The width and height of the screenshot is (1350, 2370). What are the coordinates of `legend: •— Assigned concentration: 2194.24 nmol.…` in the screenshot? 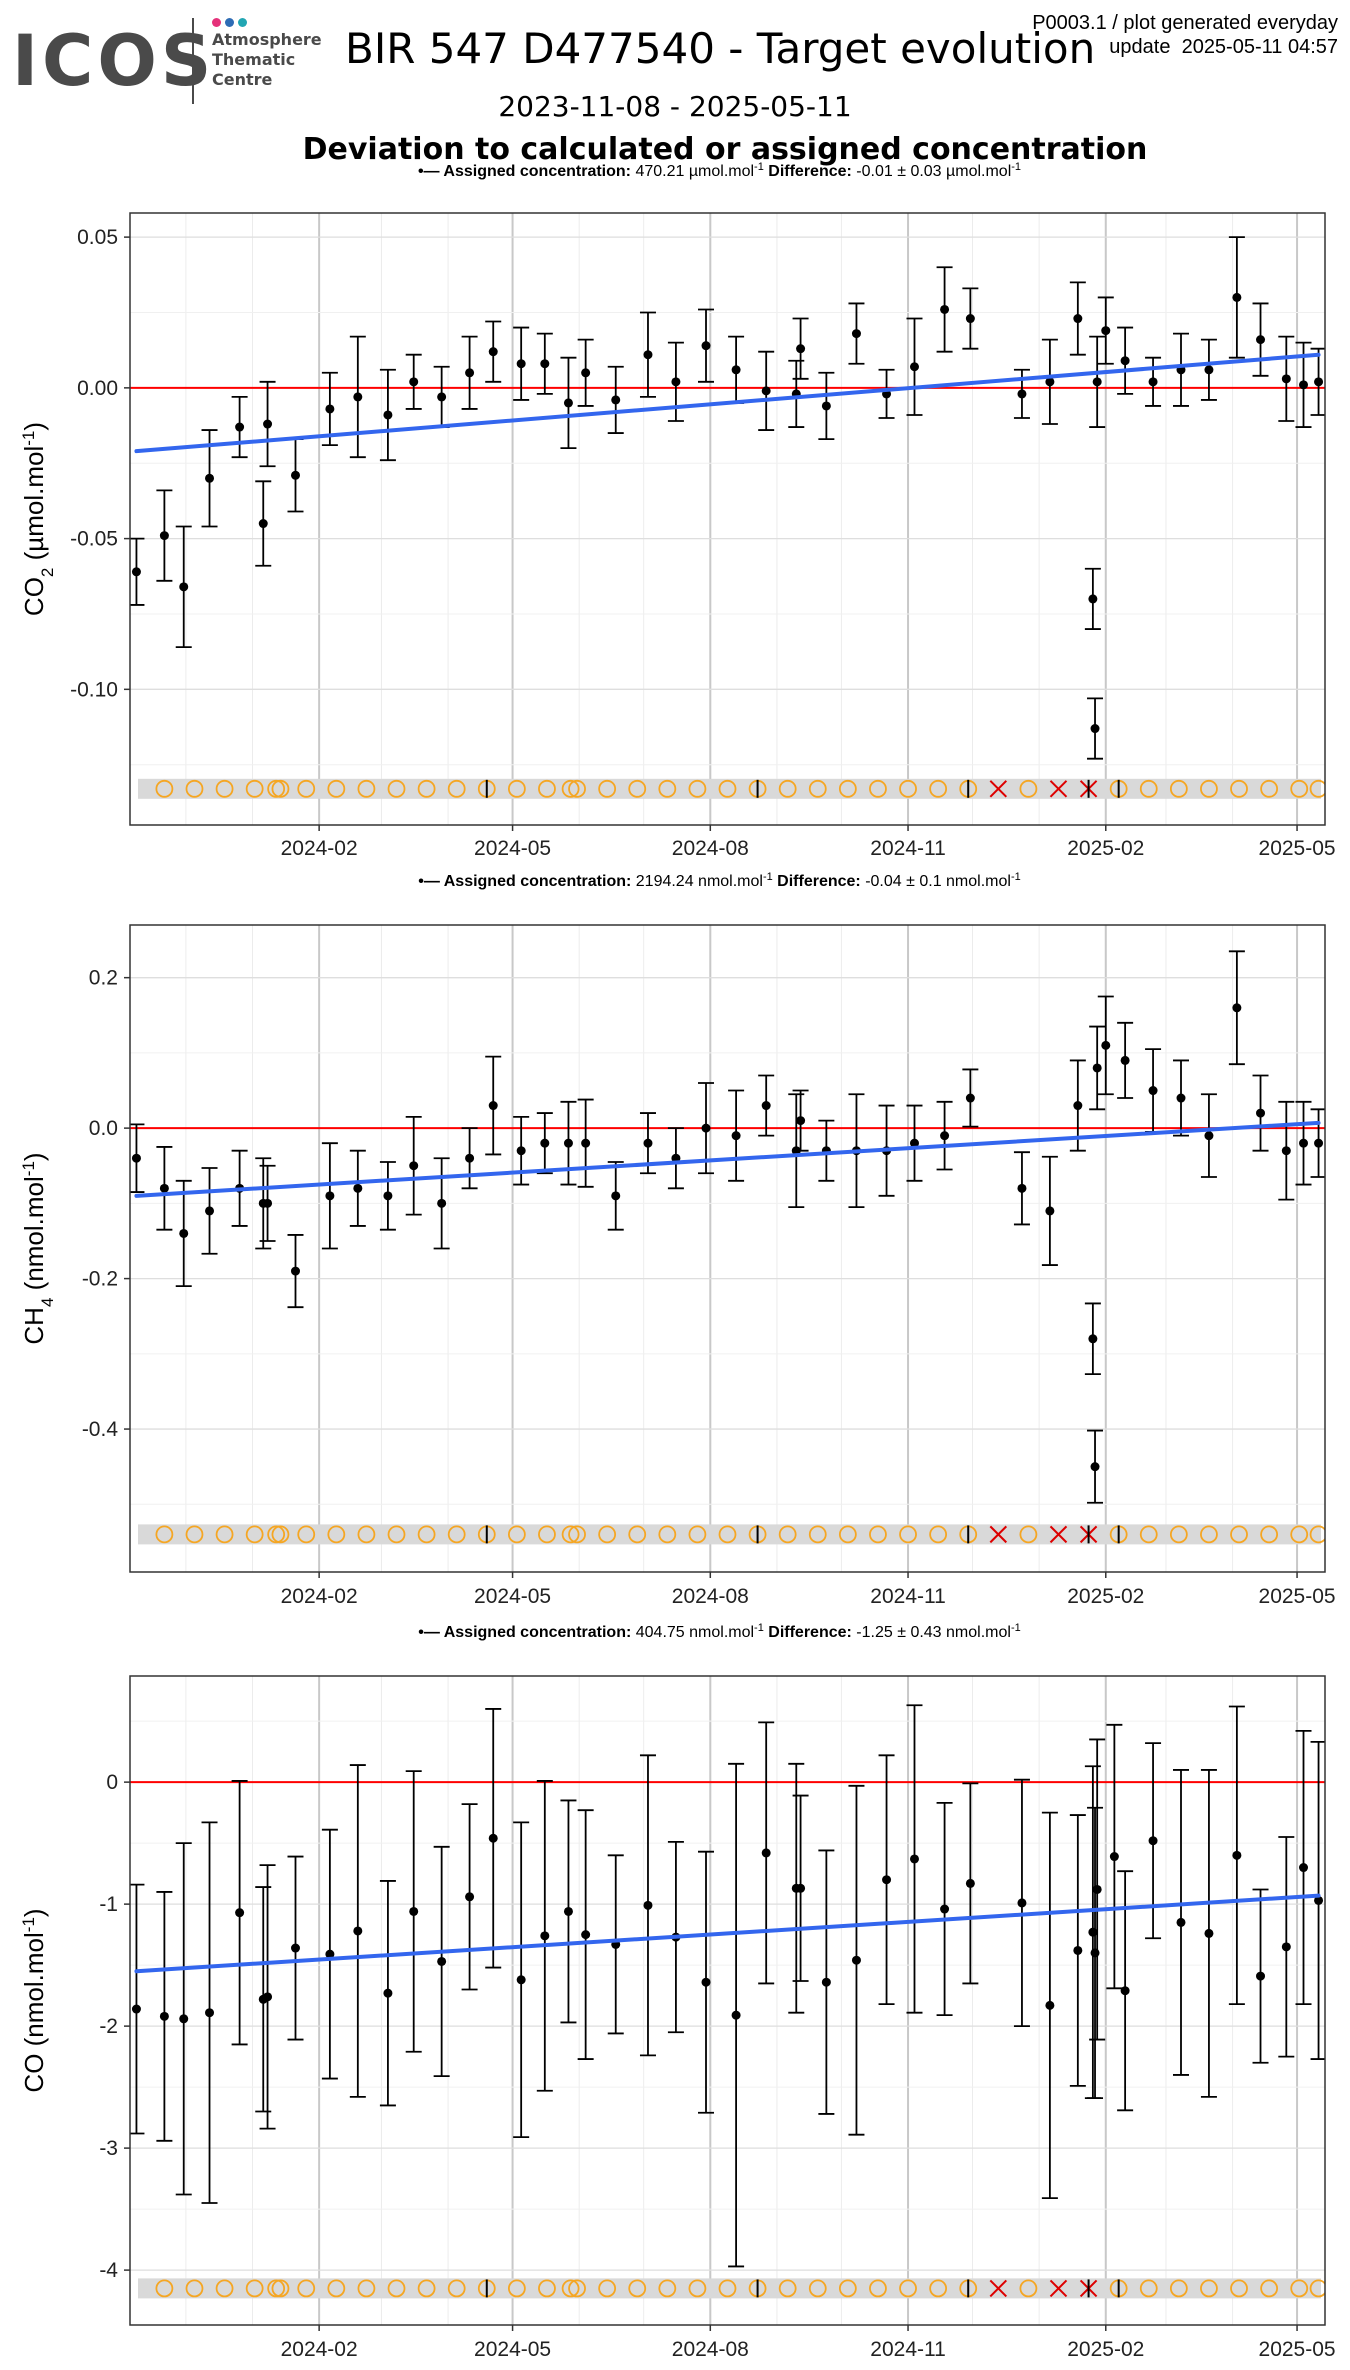 It's located at (719, 880).